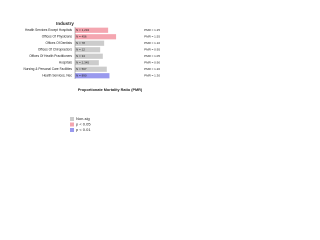 The width and height of the screenshot is (320, 240). I want to click on y-tick-label: Health Services, Nec, so click(57, 76).